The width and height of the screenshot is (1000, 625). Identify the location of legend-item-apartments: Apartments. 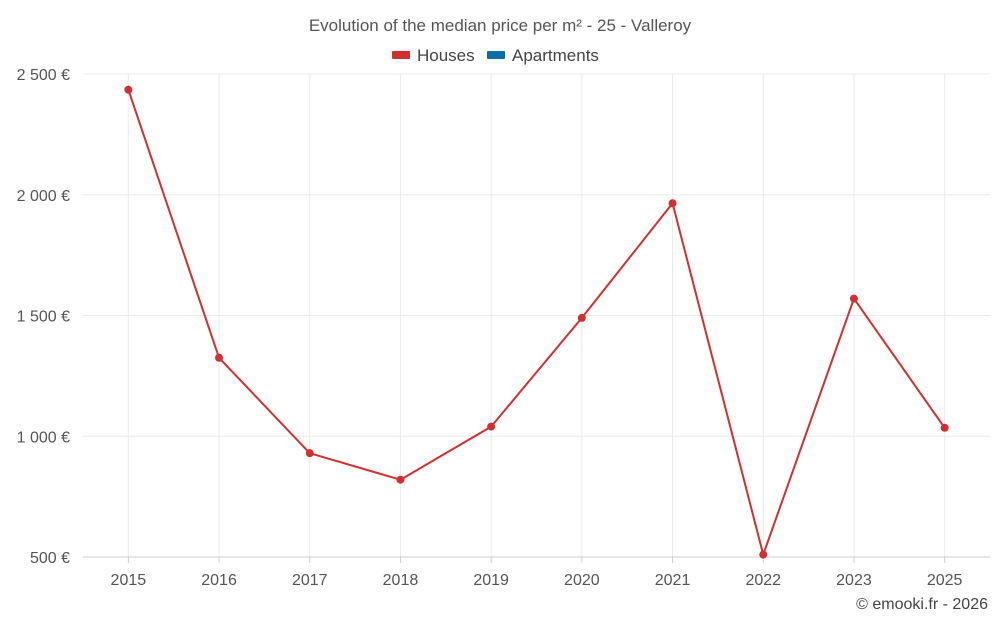
(543, 55).